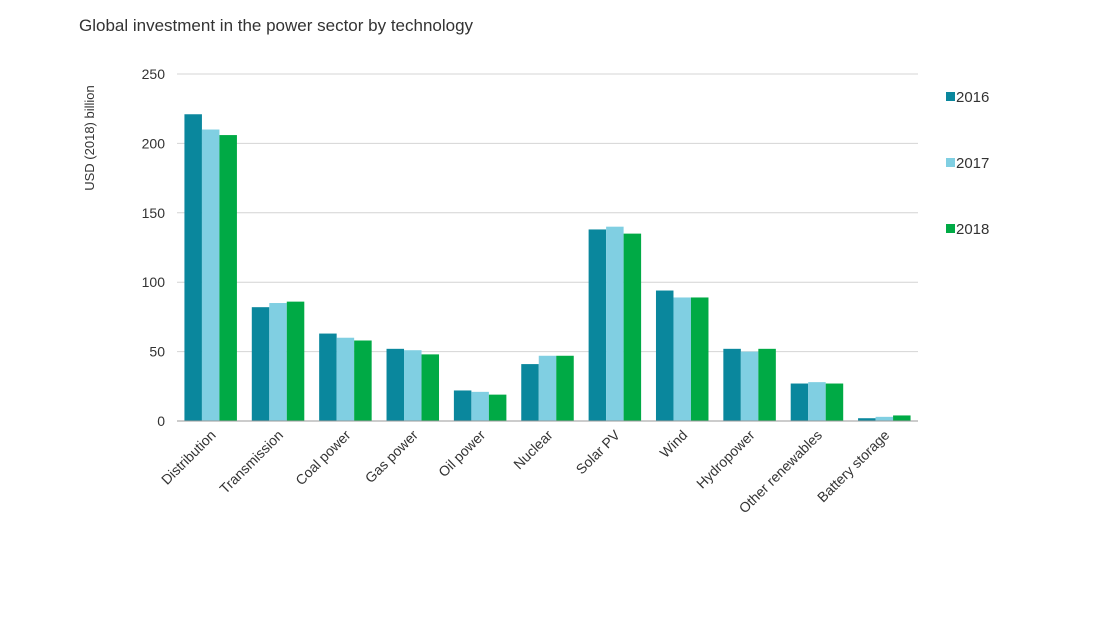  Describe the element at coordinates (461, 453) in the screenshot. I see `x-tick-label: Oil power` at that location.